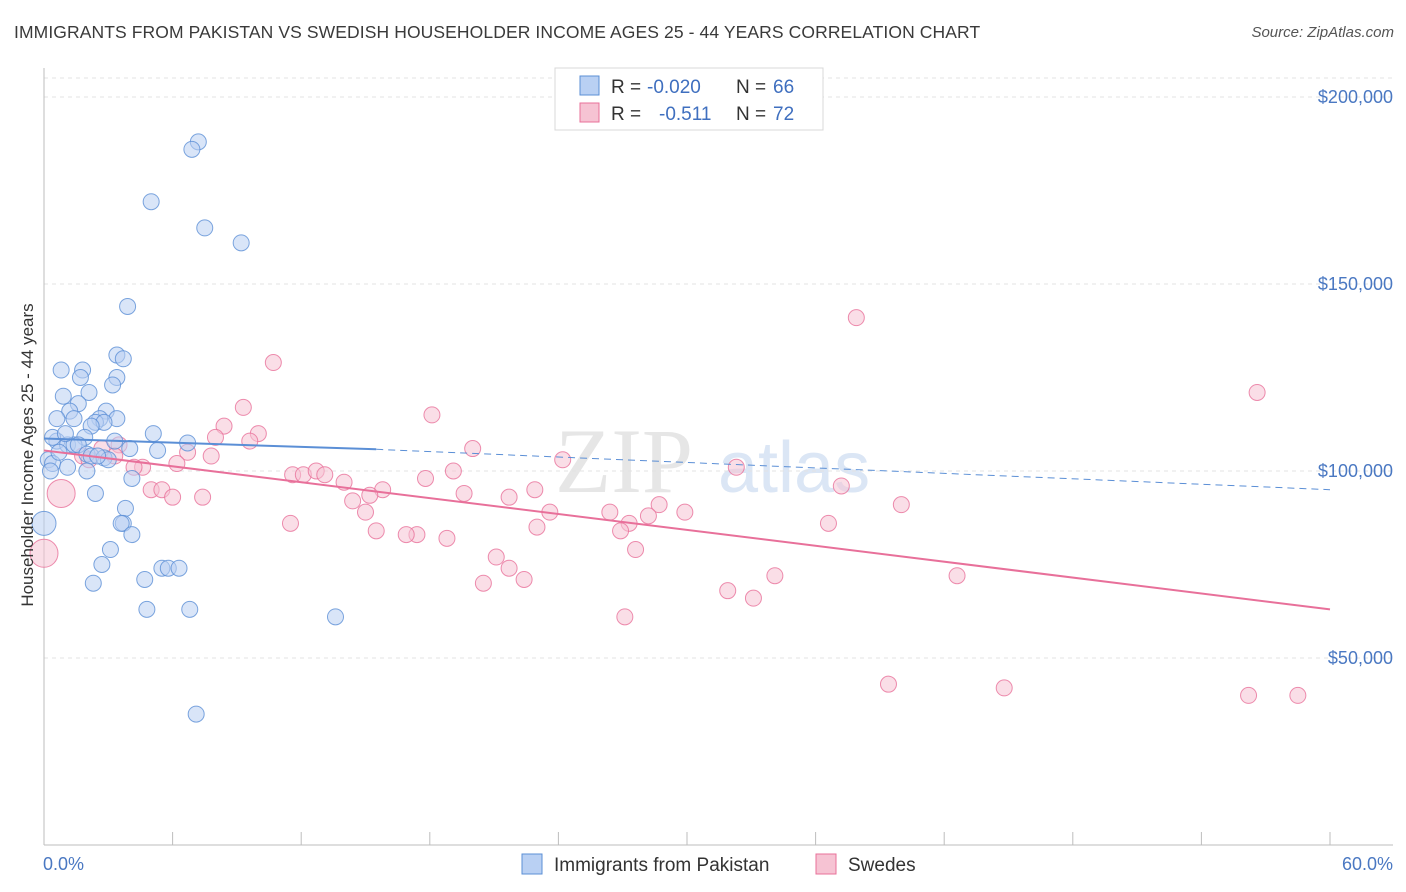 The width and height of the screenshot is (1406, 892). Describe the element at coordinates (1355, 471) in the screenshot. I see `y-tick-label-1: $100,000` at that location.